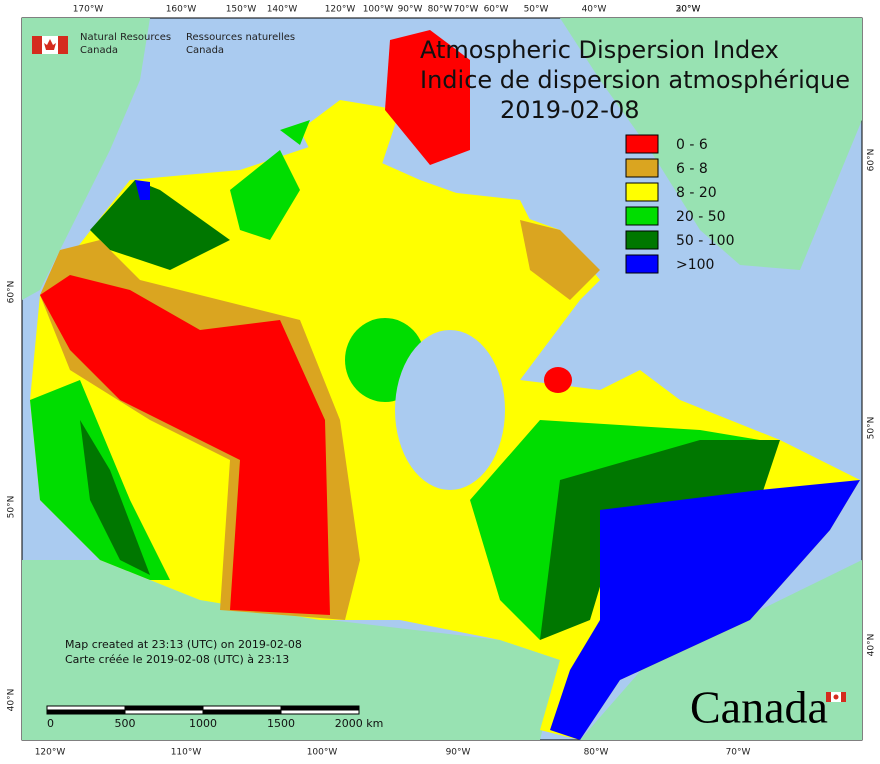 This screenshot has width=880, height=764. What do you see at coordinates (99, 50) in the screenshot?
I see `department-en: Canada` at bounding box center [99, 50].